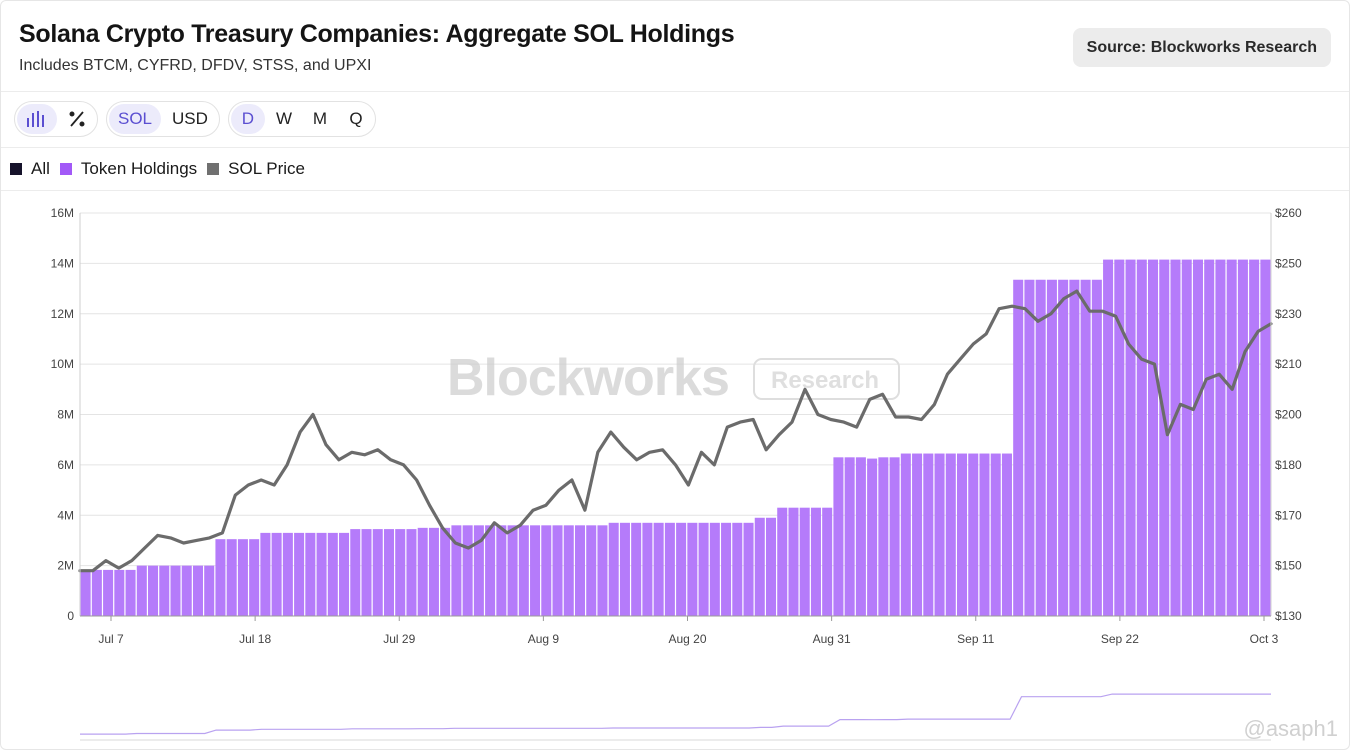 This screenshot has height=750, width=1350. Describe the element at coordinates (975, 639) in the screenshot. I see `x-tick-label: Sep 11` at that location.